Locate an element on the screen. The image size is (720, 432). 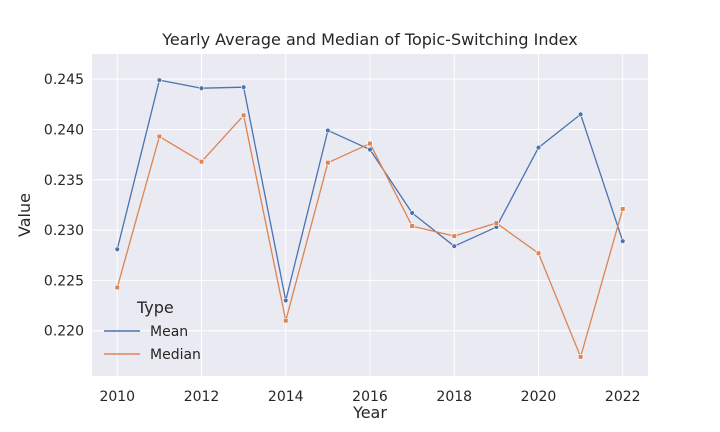
x-tick-label: 2014 is located at coordinates (286, 397).